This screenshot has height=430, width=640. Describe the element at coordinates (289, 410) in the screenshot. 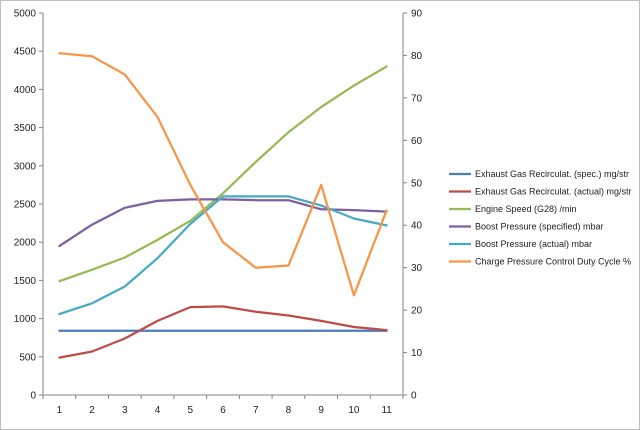

I see `x-tick-label: 8` at that location.